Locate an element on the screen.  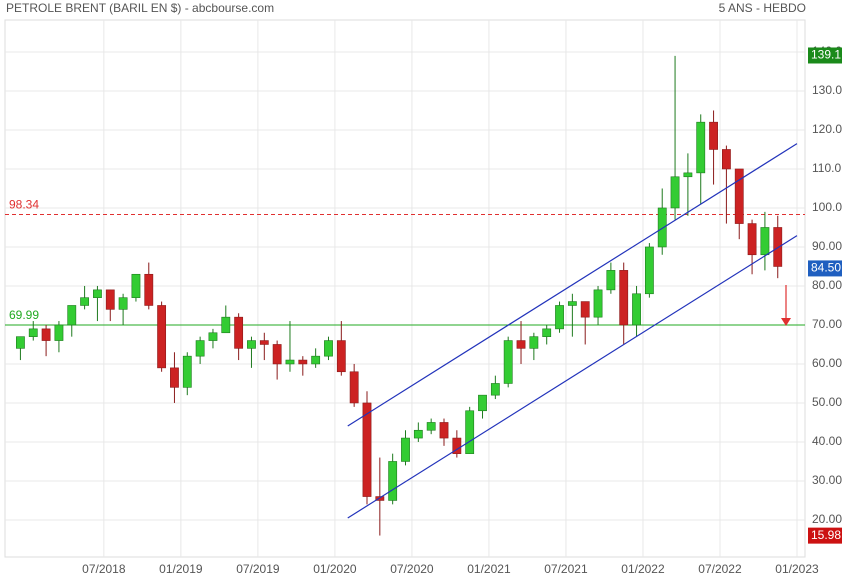
x-tick-label: 07/2021 is located at coordinates (566, 569).